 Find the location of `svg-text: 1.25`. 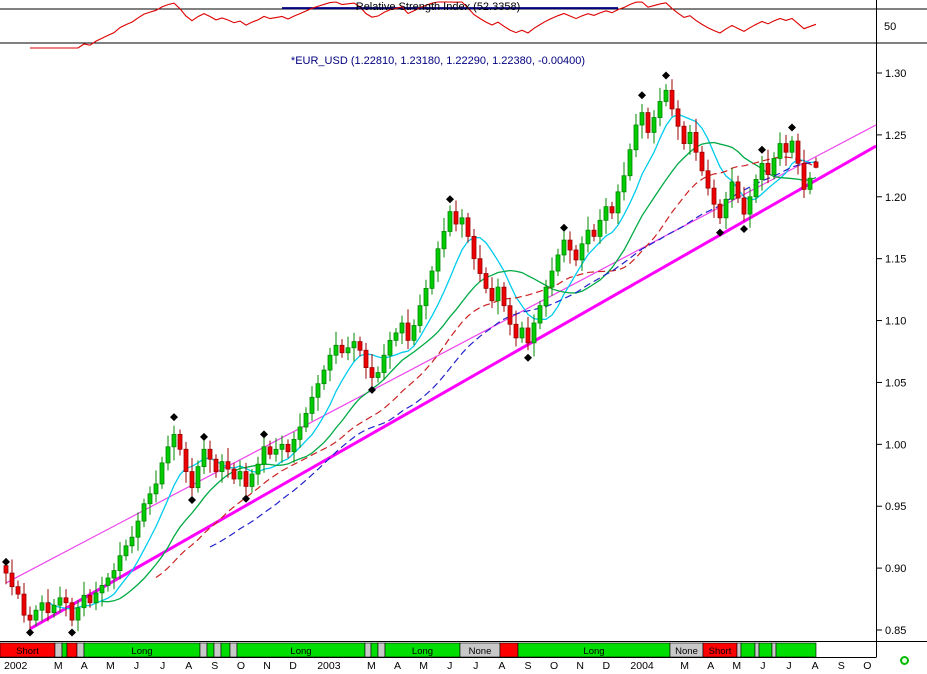

svg-text: 1.25 is located at coordinates (895, 136).